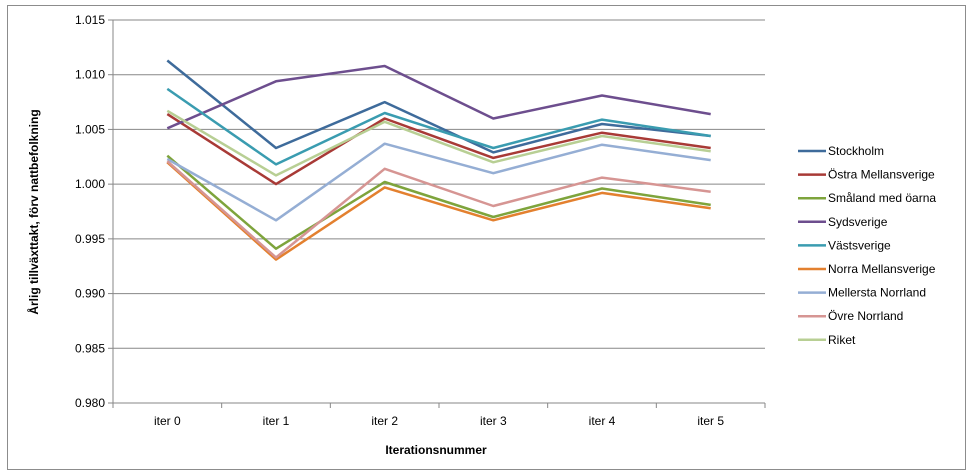 Image resolution: width=974 pixels, height=476 pixels. What do you see at coordinates (94, 211) in the screenshot?
I see `y-axis-ticks: 0.980 0.985 0.990 0.995 1.000 1.005 1.010 1.015` at bounding box center [94, 211].